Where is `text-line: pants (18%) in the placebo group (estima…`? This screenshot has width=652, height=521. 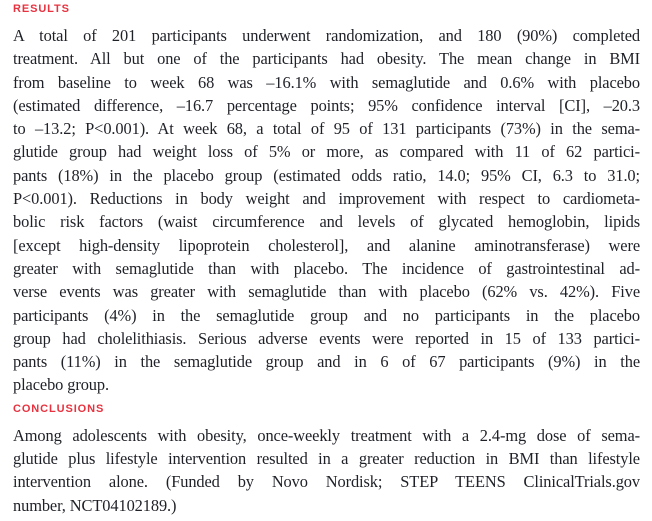 text-line: pants (18%) in the placebo group (estima… is located at coordinates (326, 175).